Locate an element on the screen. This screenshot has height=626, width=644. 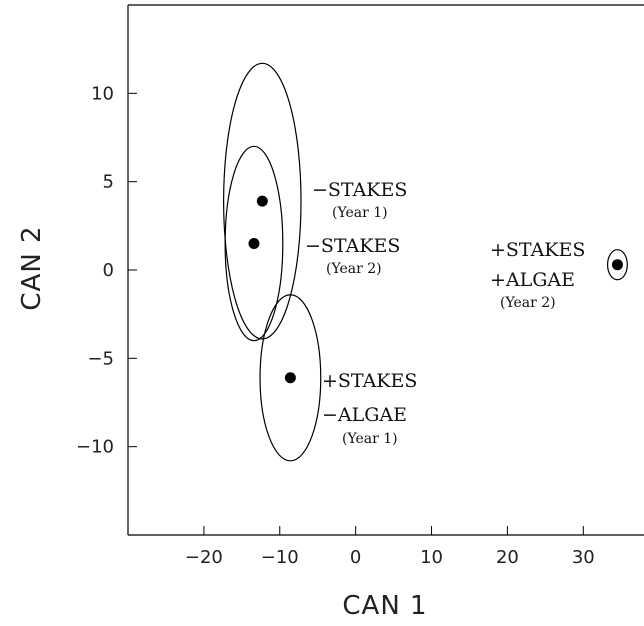
group-label-stakes-plus-algae-plus-line1: +STAKES is located at coordinates (537, 250).